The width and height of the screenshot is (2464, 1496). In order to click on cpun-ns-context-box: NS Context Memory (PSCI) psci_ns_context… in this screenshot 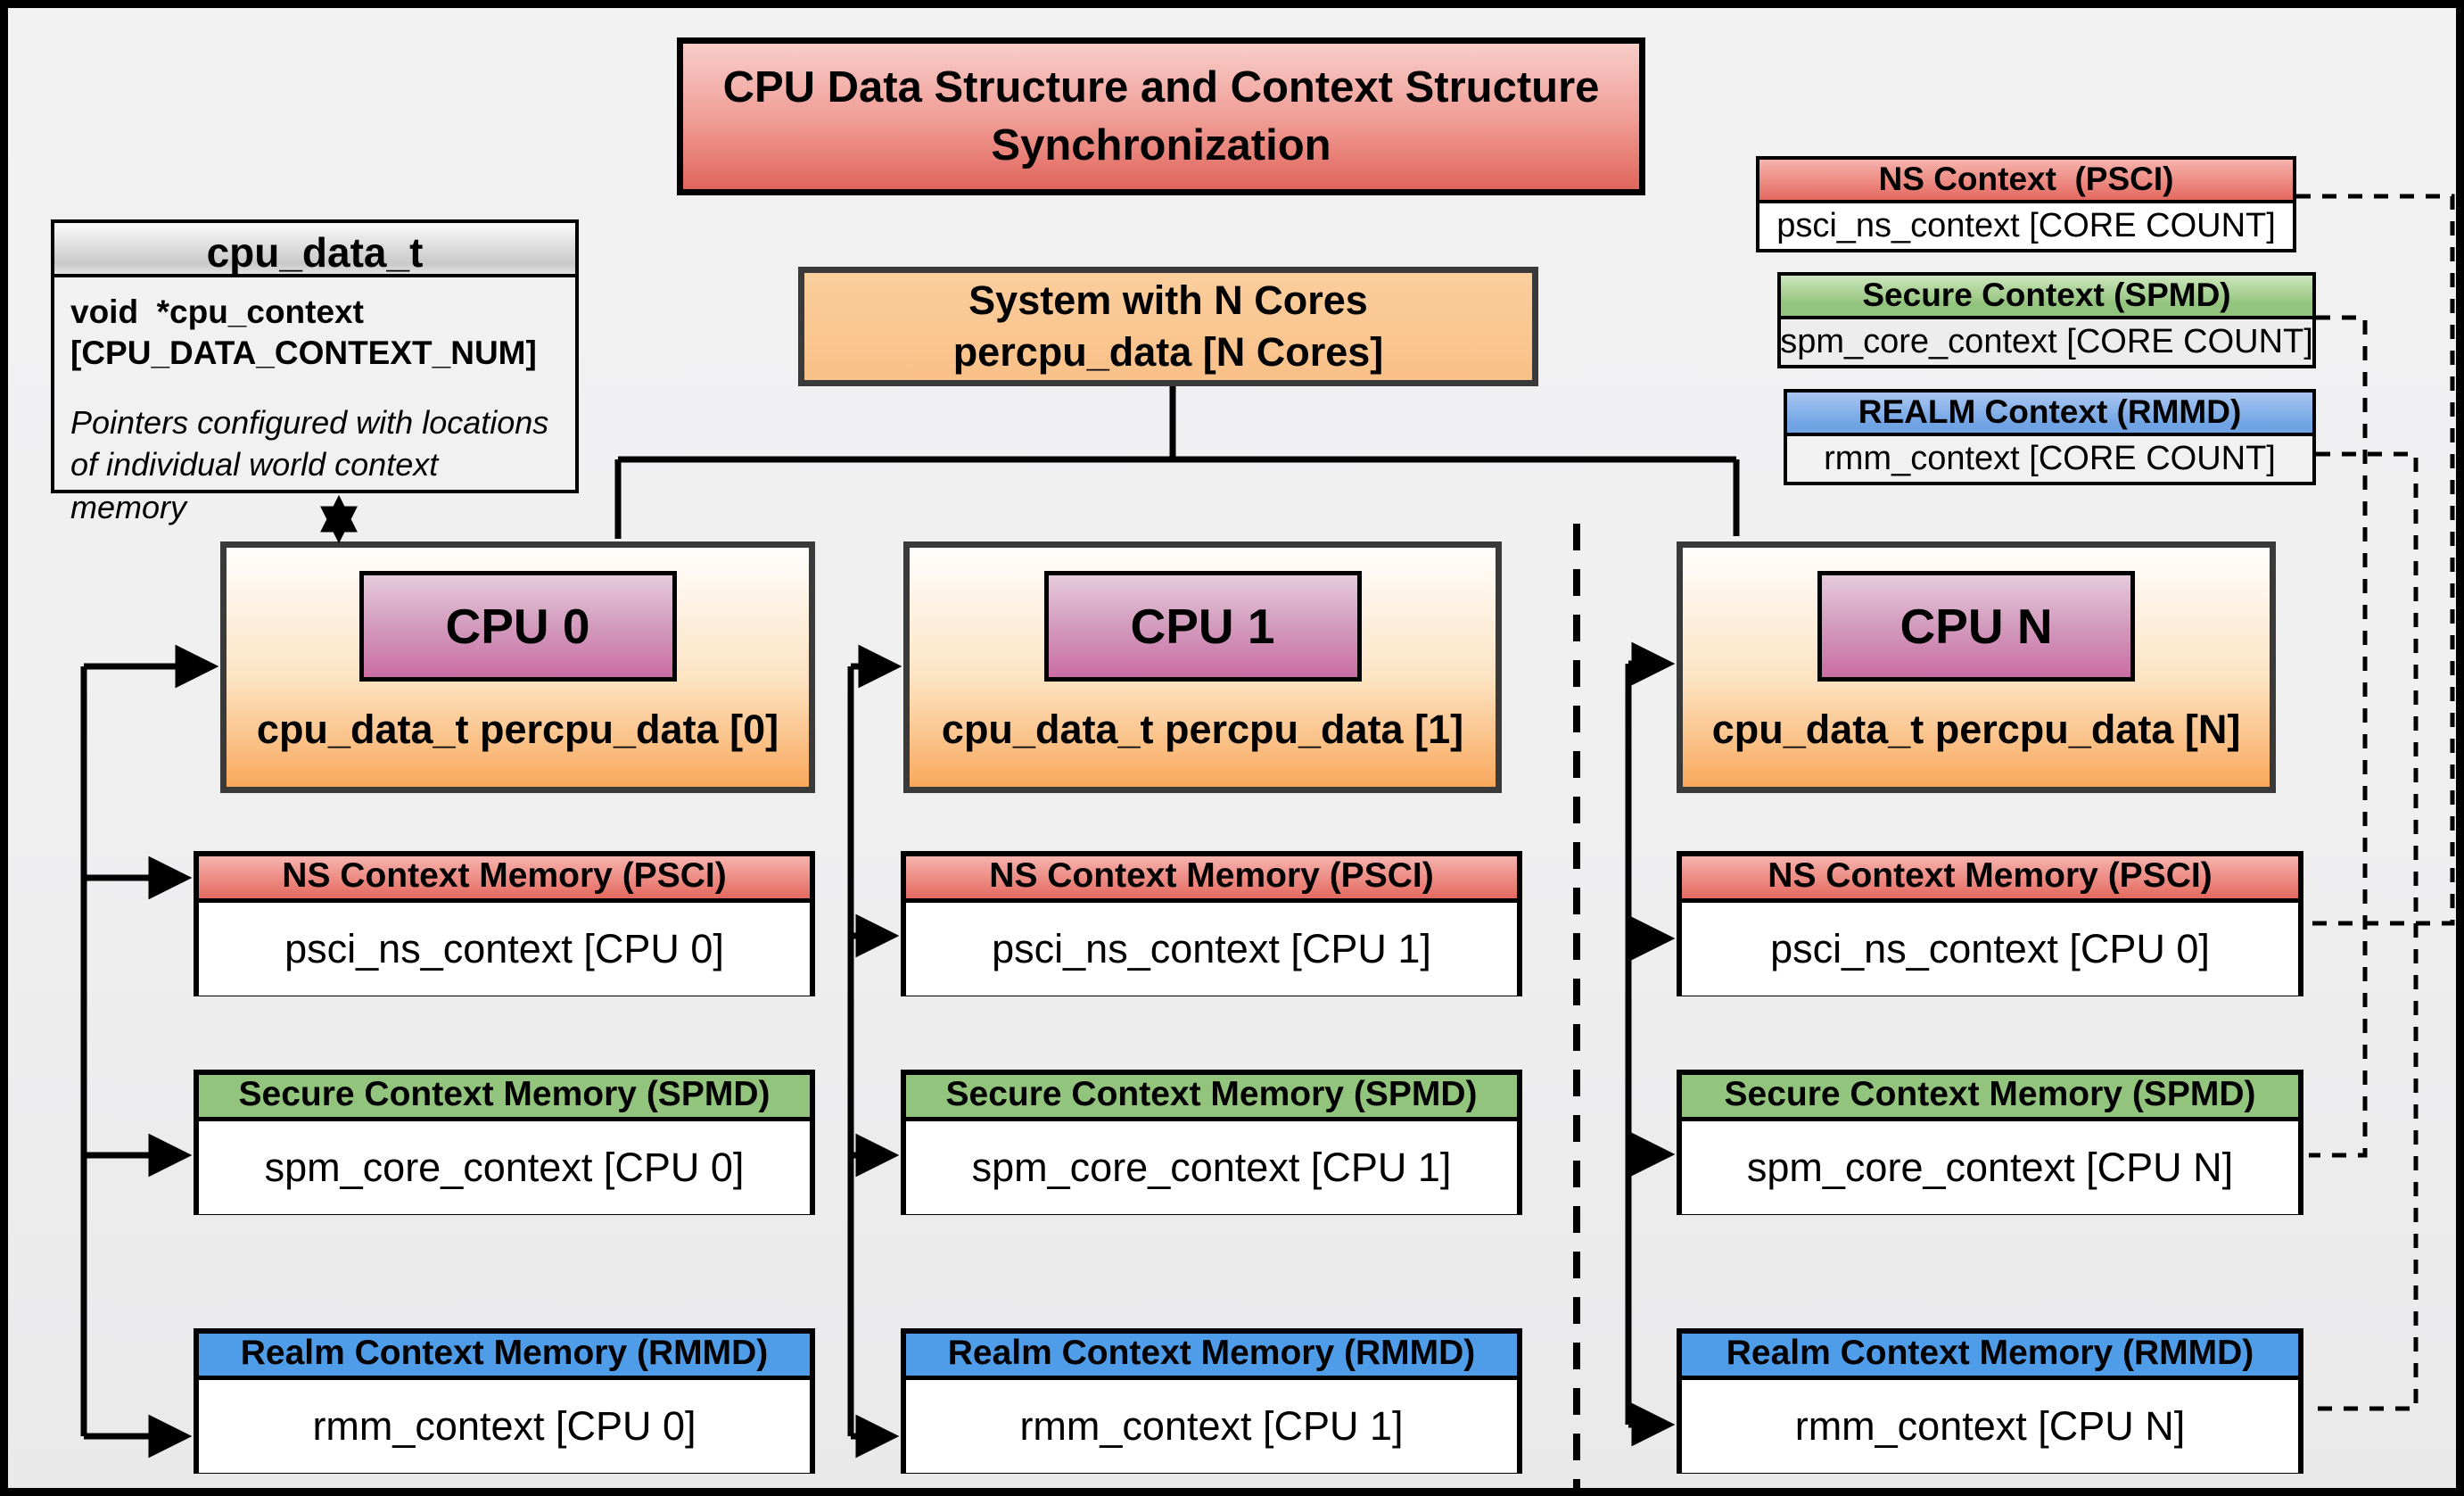, I will do `click(1990, 924)`.